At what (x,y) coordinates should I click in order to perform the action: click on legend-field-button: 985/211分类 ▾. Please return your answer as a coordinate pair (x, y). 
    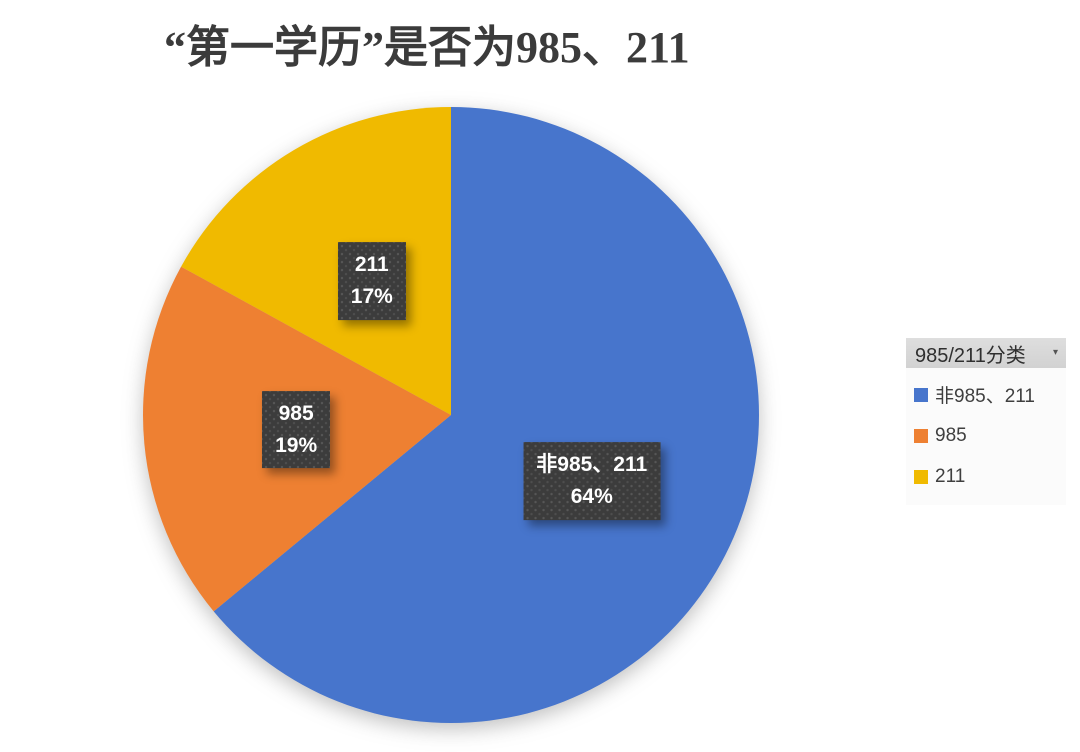
    Looking at the image, I should click on (986, 353).